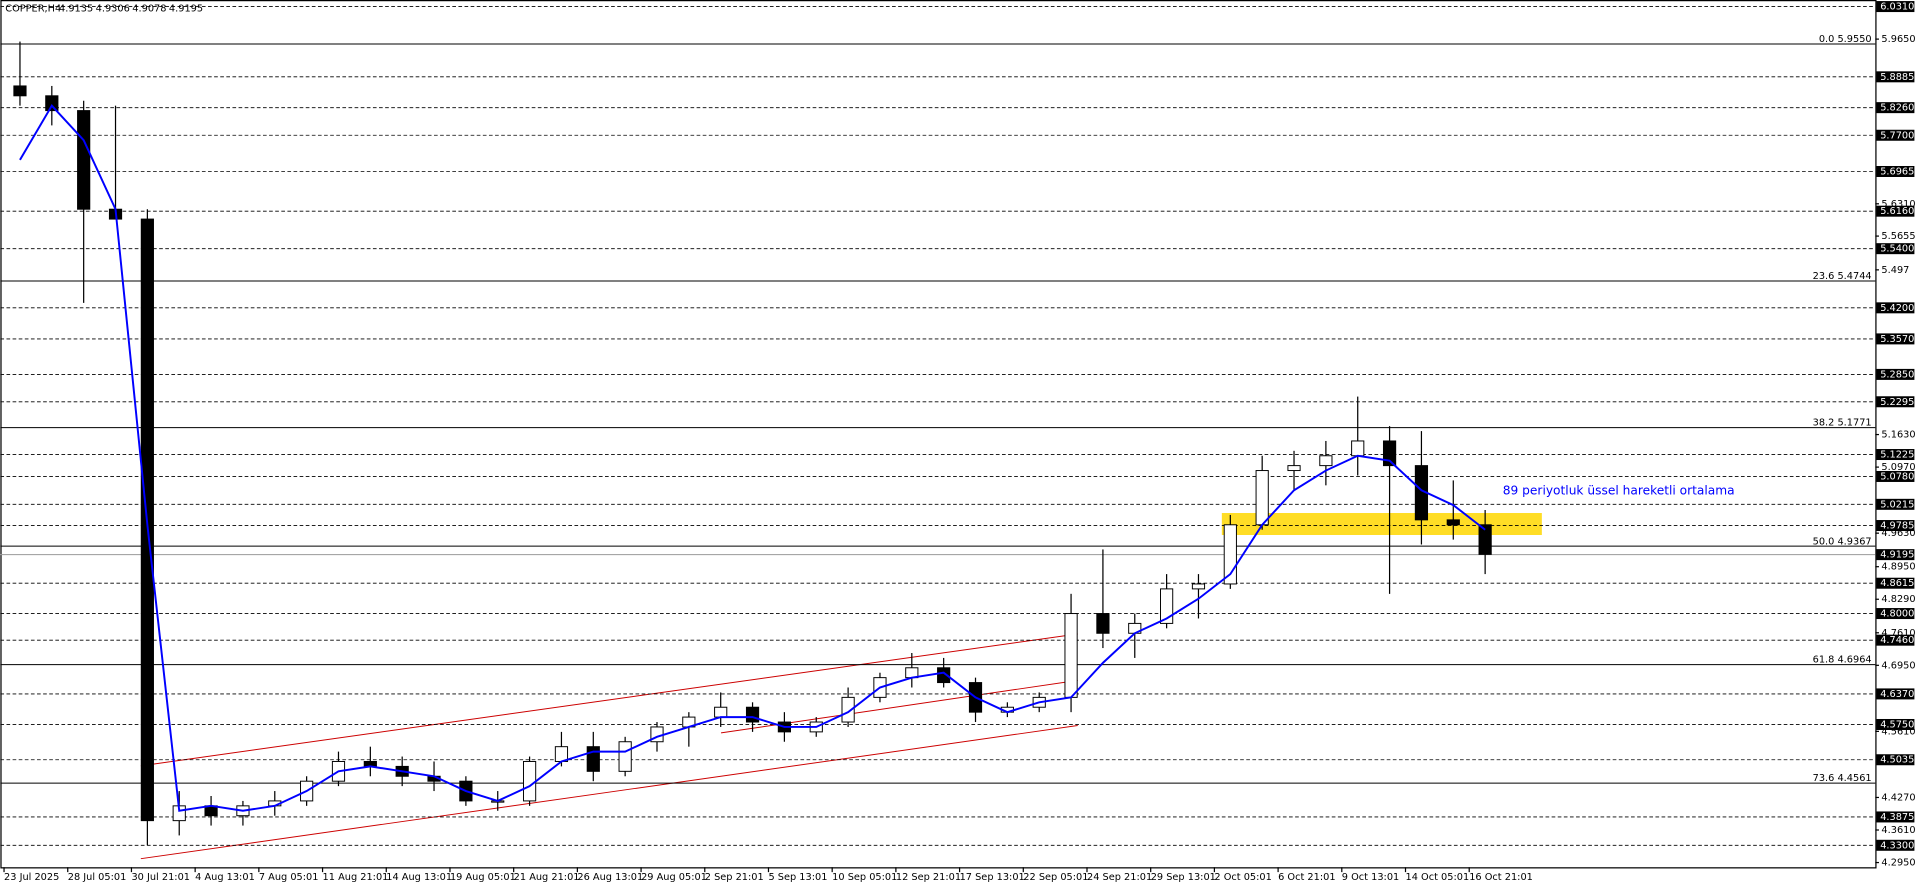 The image size is (1916, 888). Describe the element at coordinates (1898, 830) in the screenshot. I see `y-tick-label: 4.3610` at that location.